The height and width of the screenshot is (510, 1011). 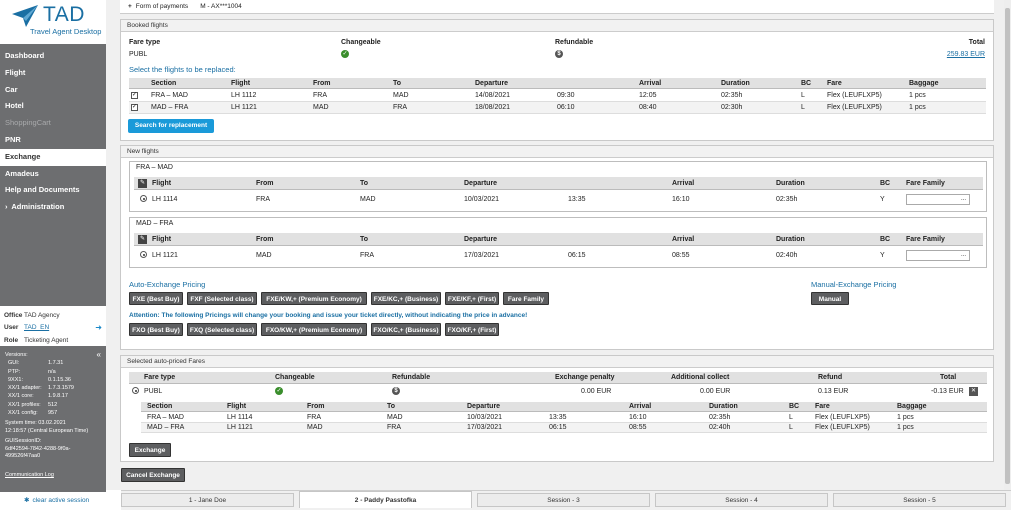 I want to click on fare-radio, so click(x=135, y=390).